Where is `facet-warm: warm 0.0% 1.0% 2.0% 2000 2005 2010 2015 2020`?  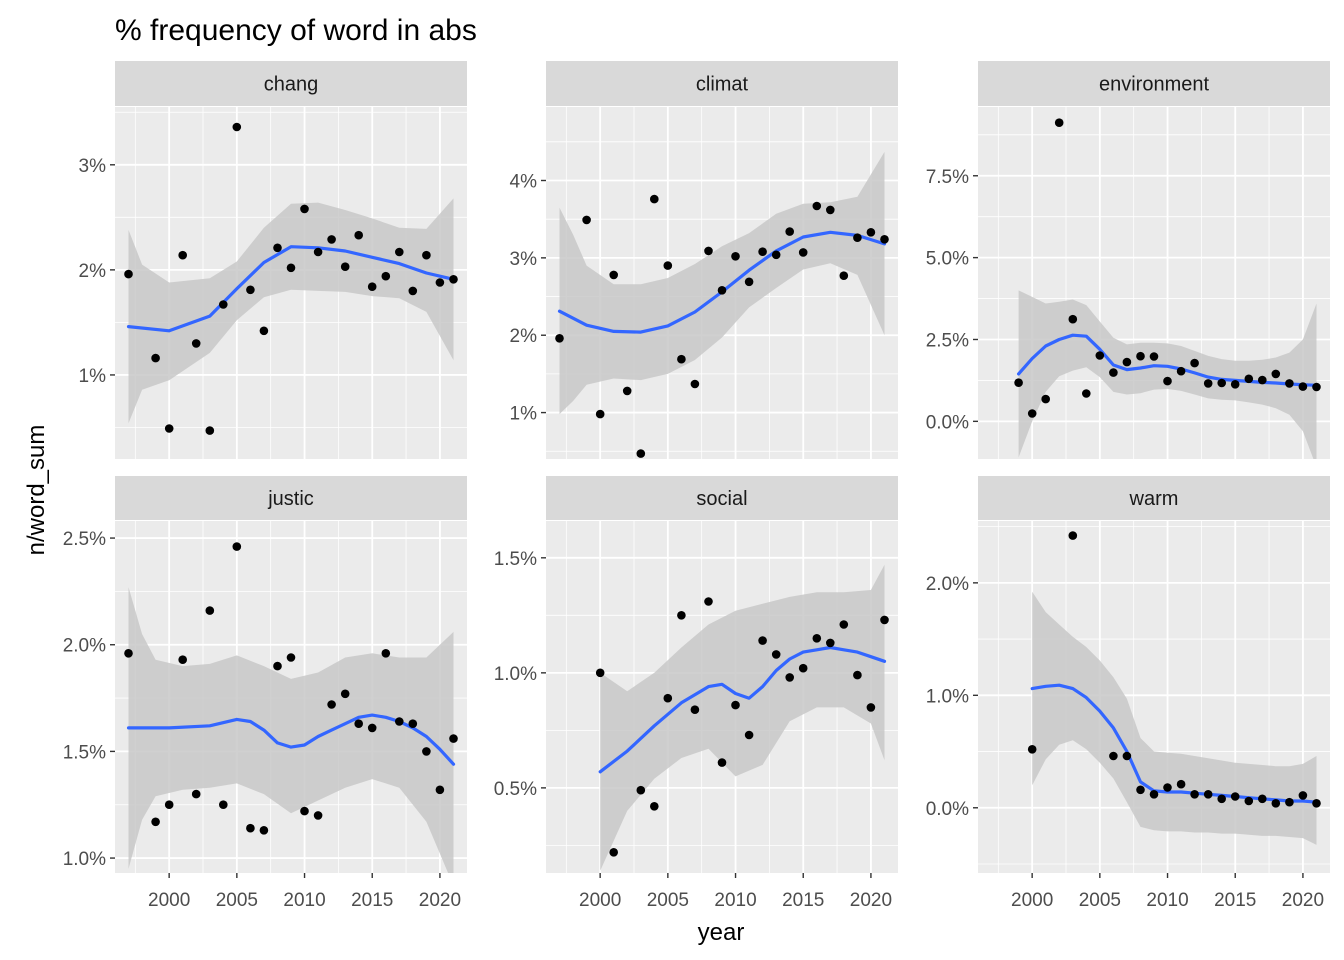 facet-warm: warm 0.0% 1.0% 2.0% 2000 2005 2010 2015 2020 is located at coordinates (1128, 693).